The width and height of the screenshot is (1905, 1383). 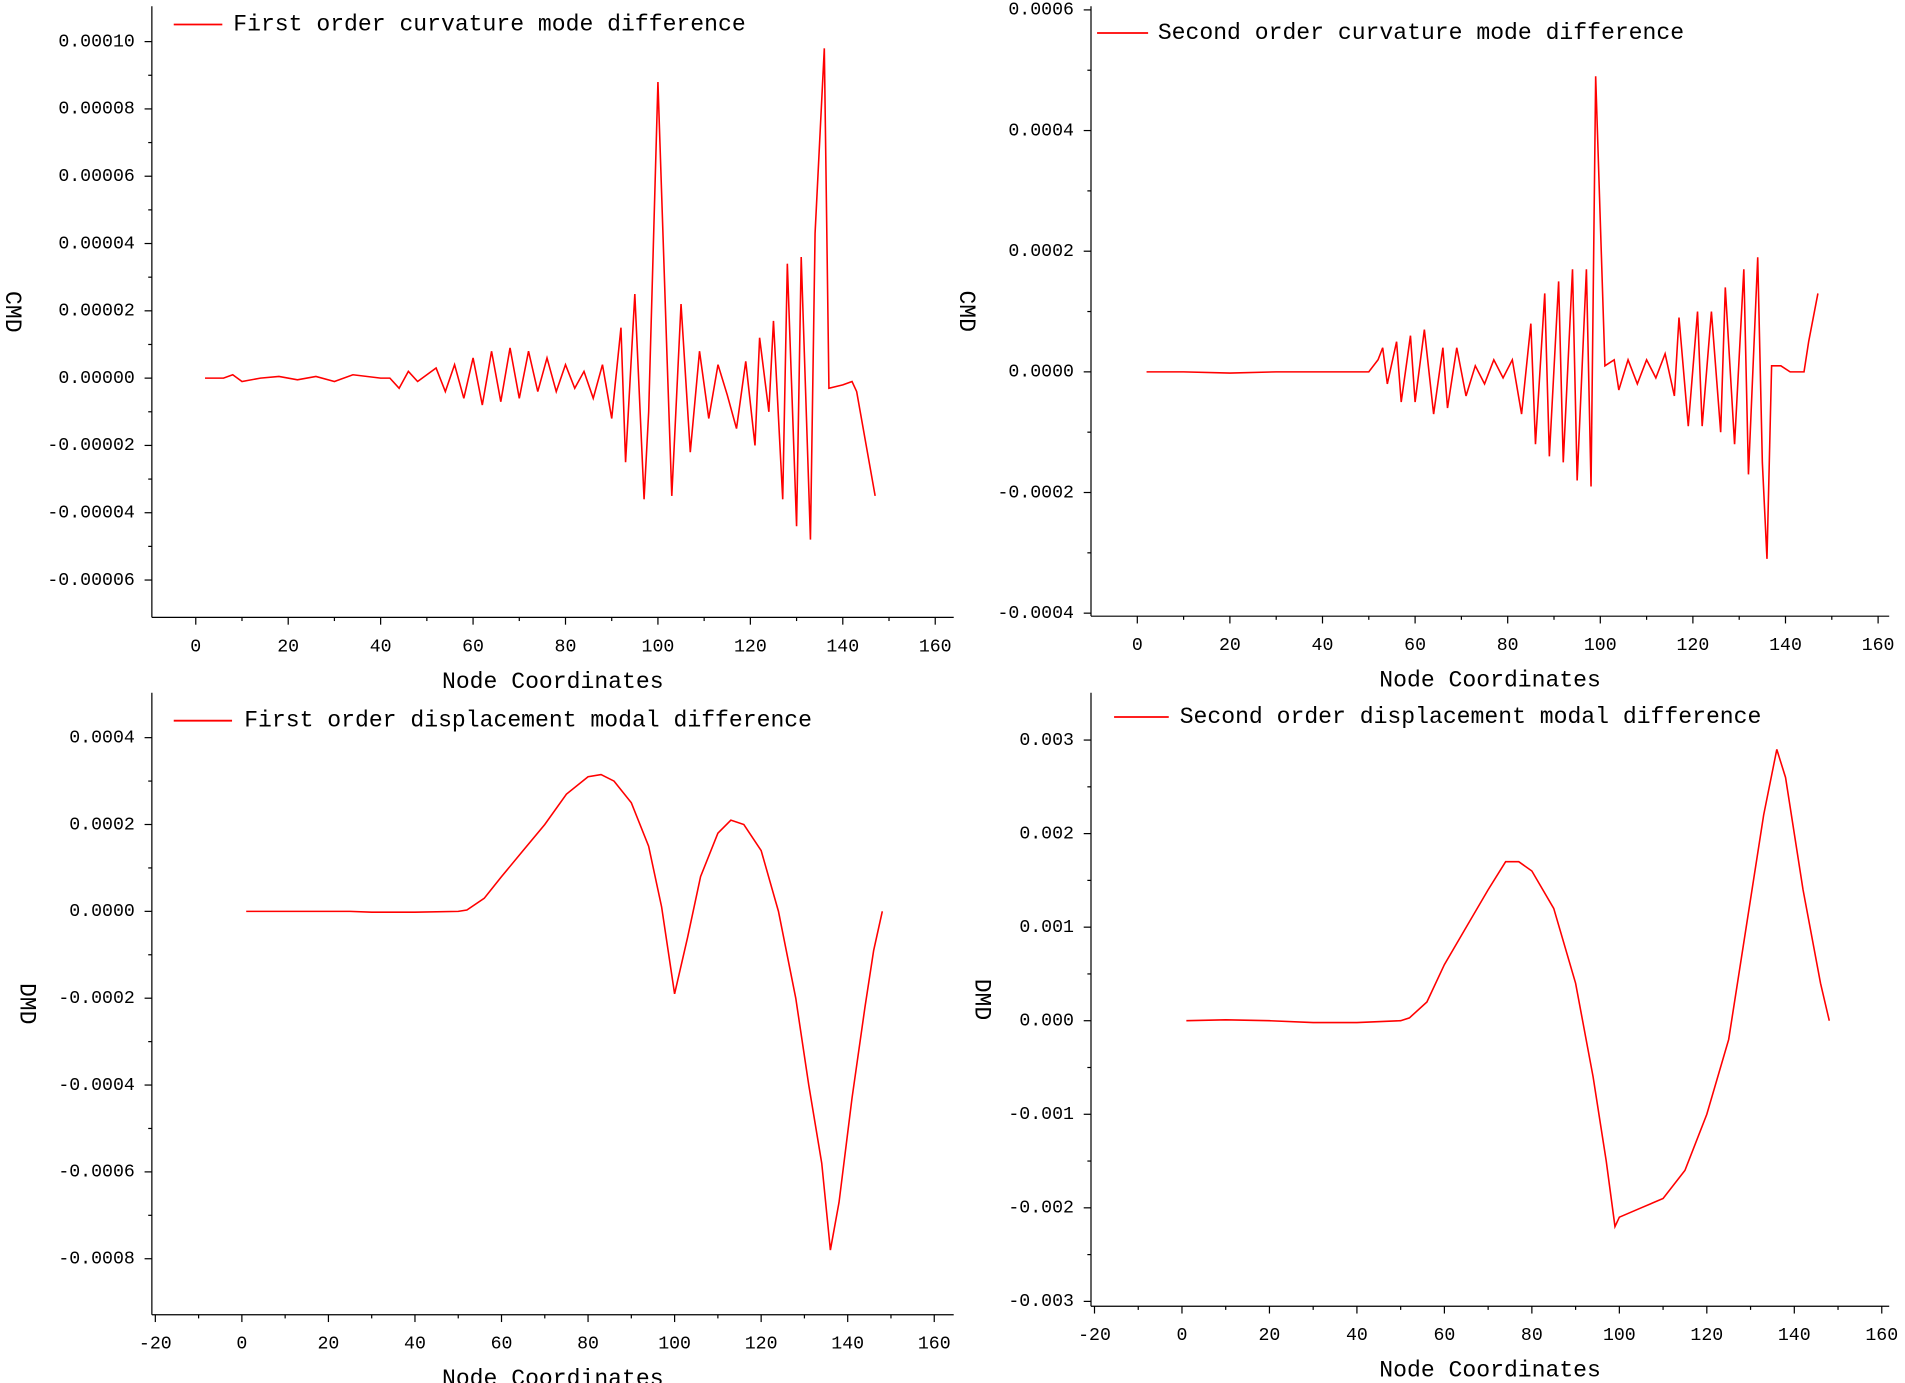 I want to click on y-tick-label: 0.00006, so click(x=96, y=177).